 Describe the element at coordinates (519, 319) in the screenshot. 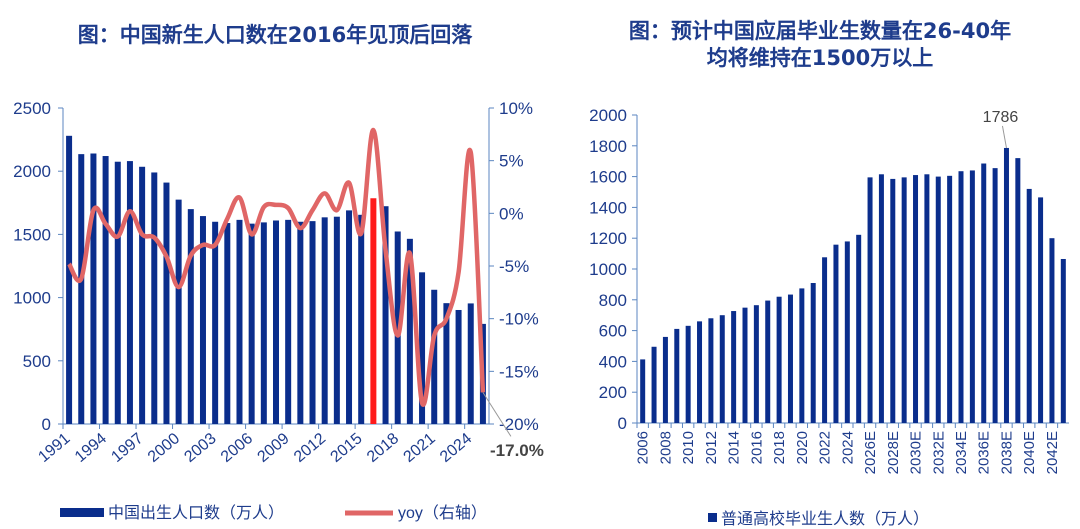

I see `y2-tick-label: -10%` at that location.